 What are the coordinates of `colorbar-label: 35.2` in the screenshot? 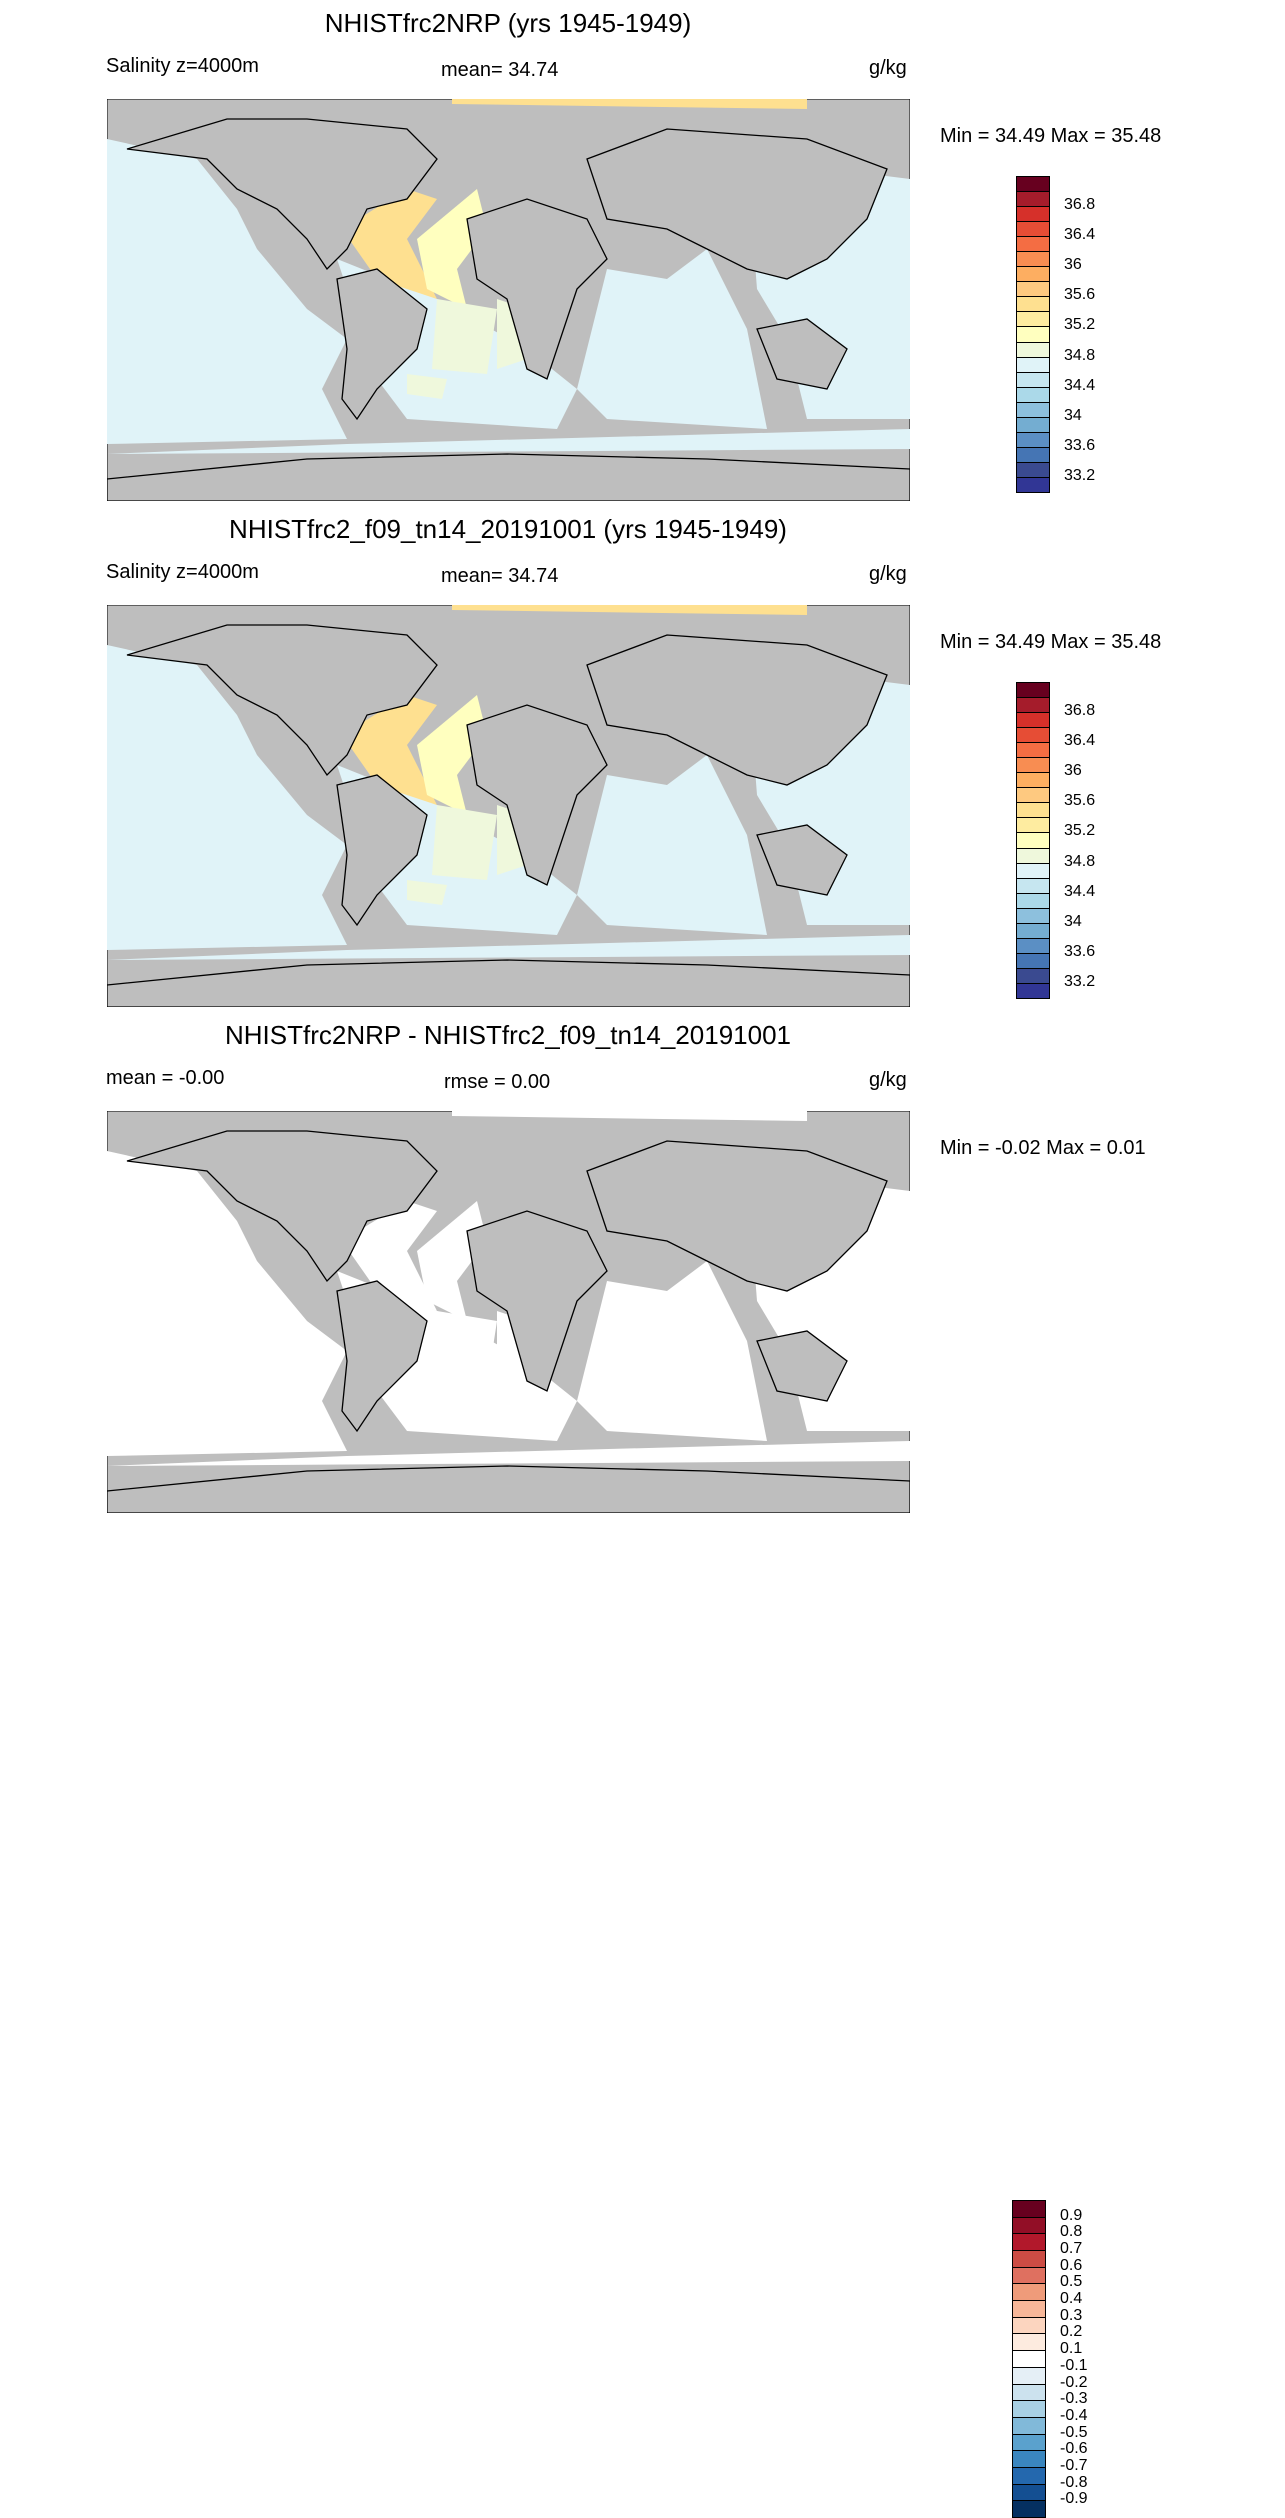 It's located at (1080, 831).